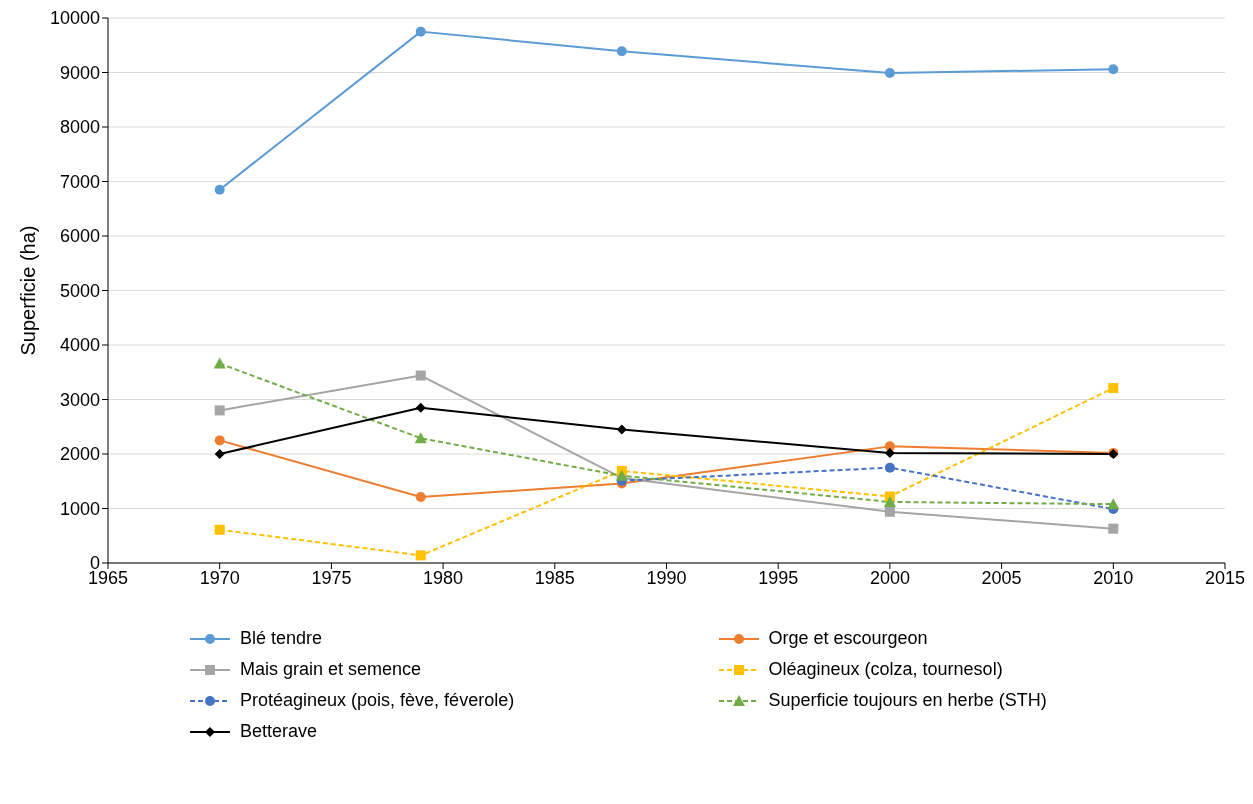 This screenshot has height=804, width=1253. What do you see at coordinates (79, 399) in the screenshot?
I see `y-tick-label: 3000` at bounding box center [79, 399].